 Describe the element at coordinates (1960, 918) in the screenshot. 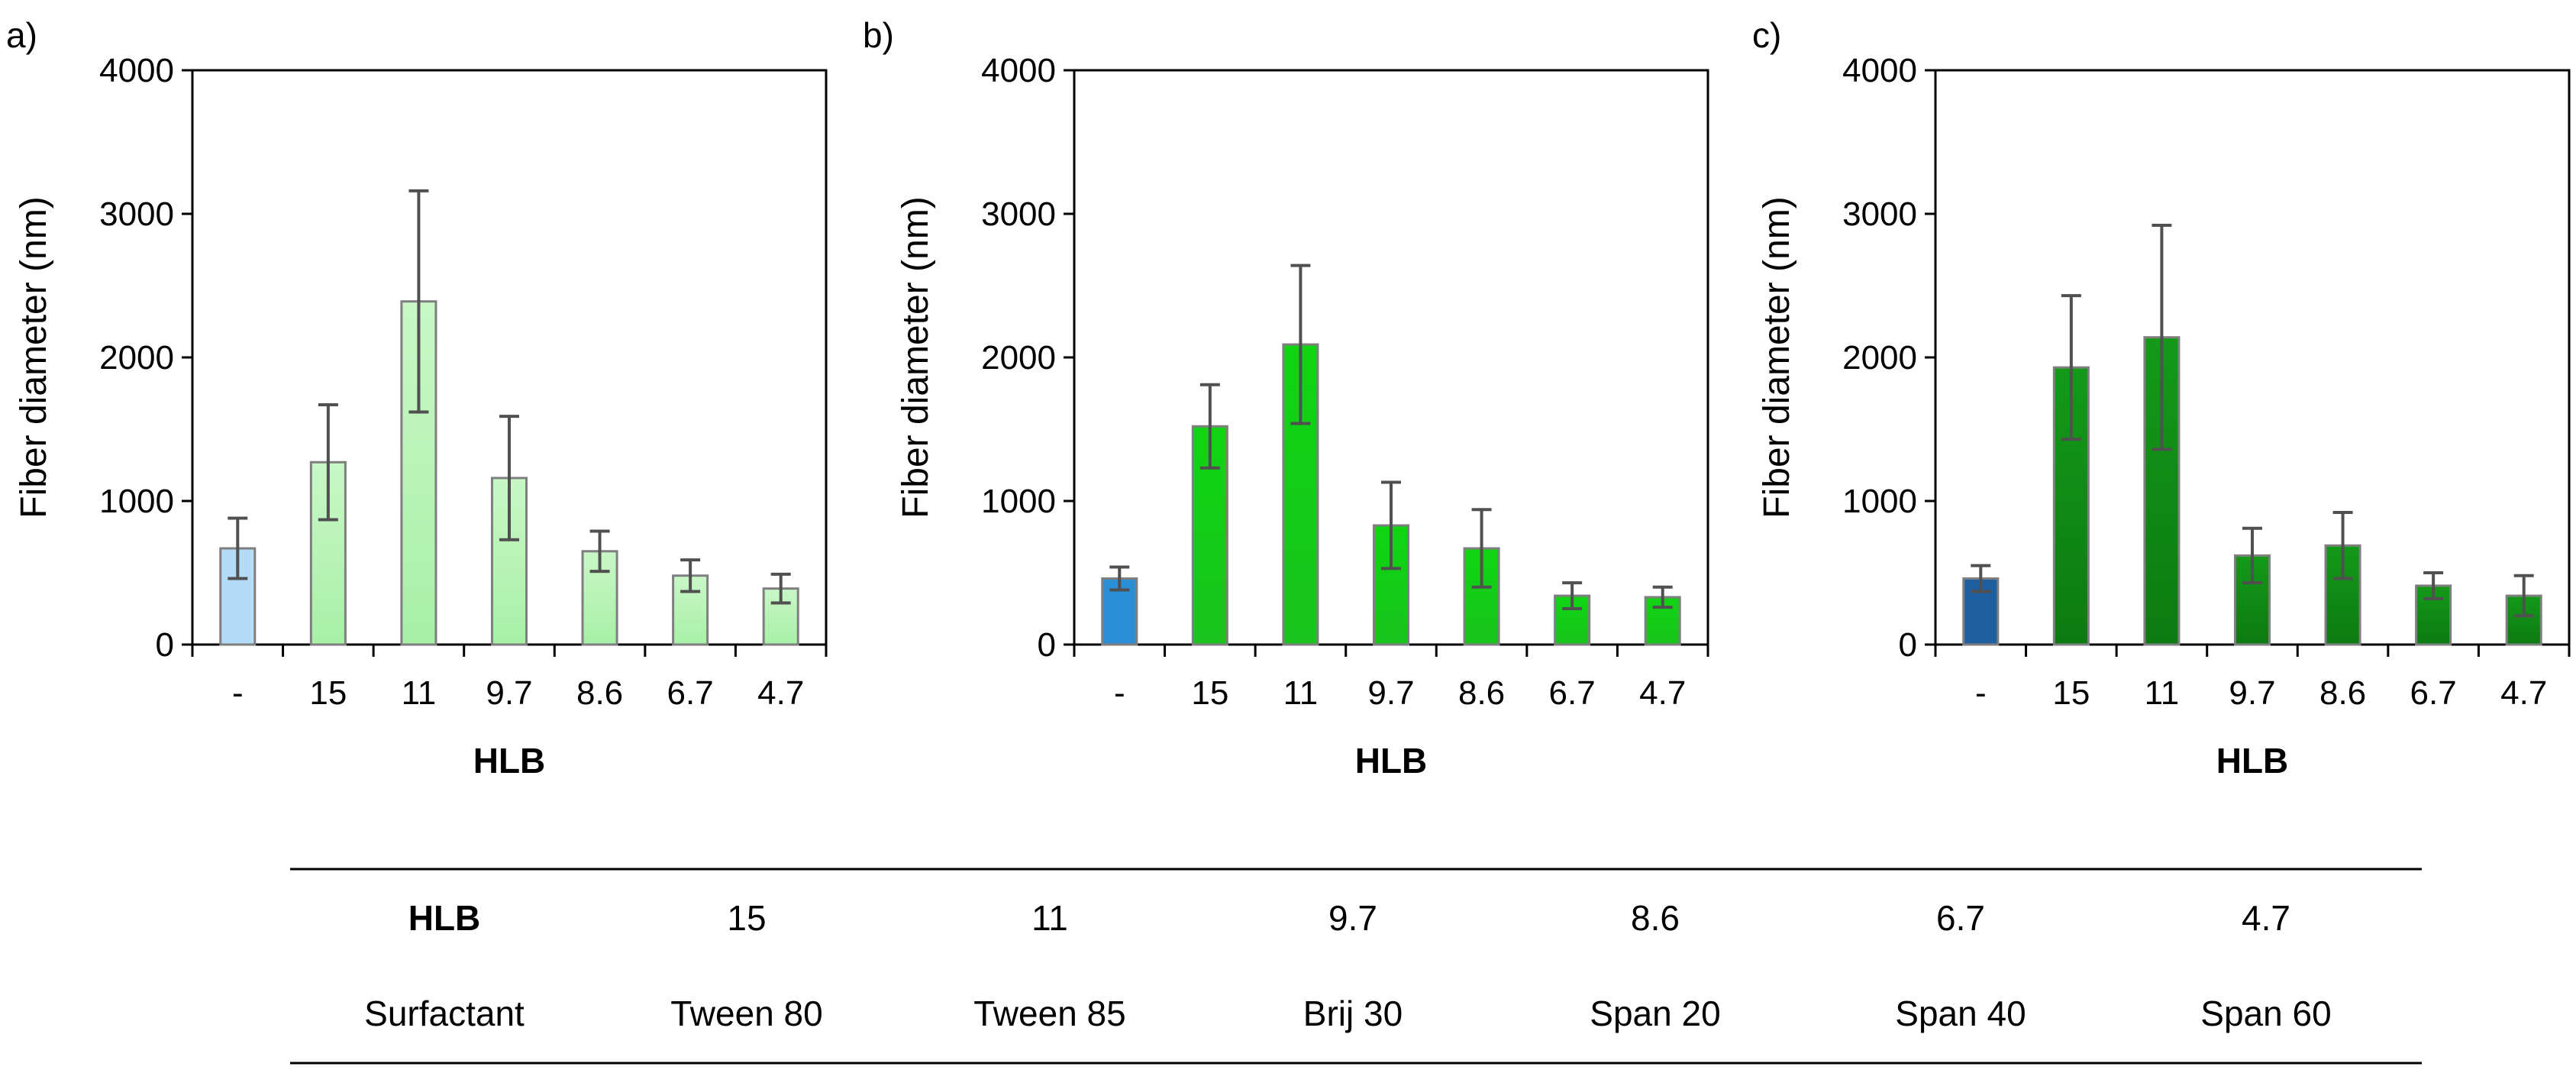

I see `table-header-value: 6.7` at that location.